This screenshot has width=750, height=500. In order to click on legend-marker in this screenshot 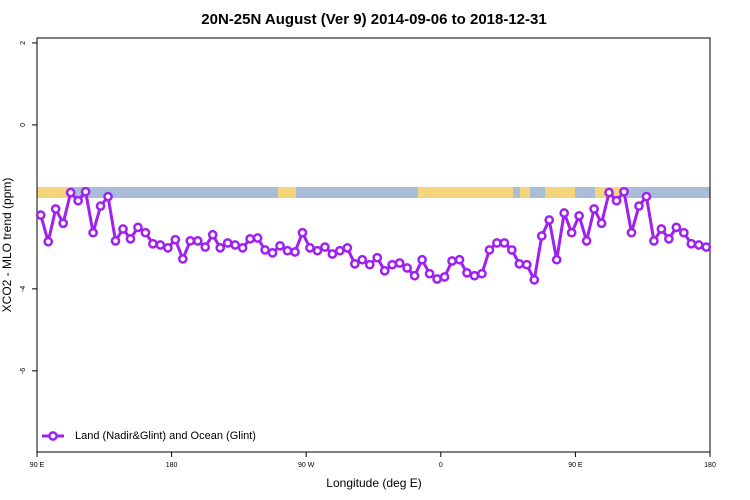, I will do `click(53, 436)`.